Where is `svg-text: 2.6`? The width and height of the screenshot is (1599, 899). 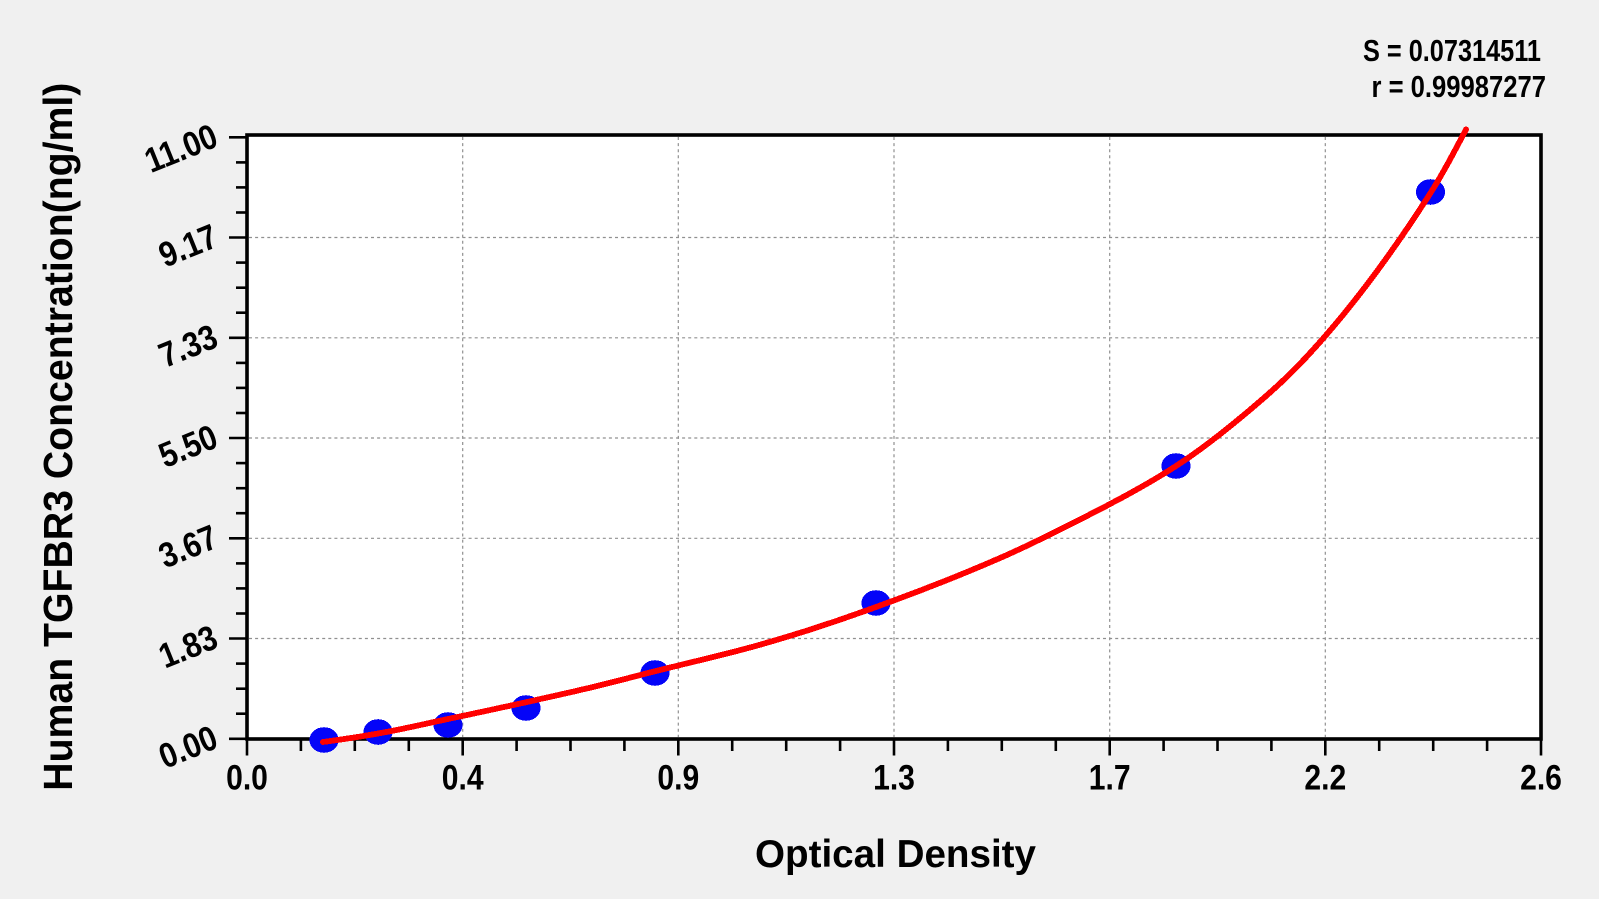
svg-text: 2.6 is located at coordinates (1541, 777).